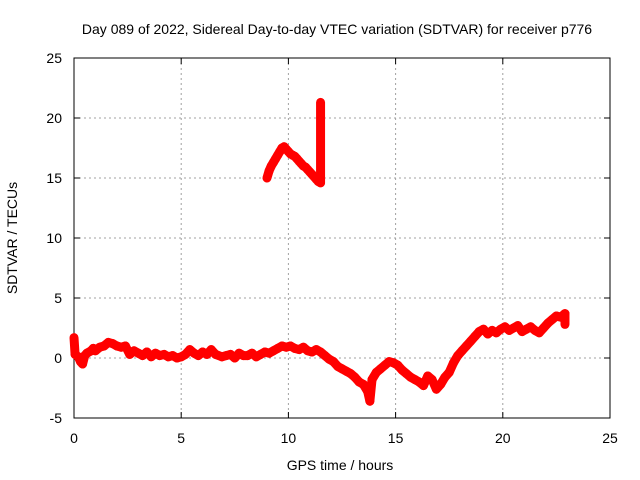 The height and width of the screenshot is (480, 640). Describe the element at coordinates (610, 438) in the screenshot. I see `x-tick-label: 25` at that location.